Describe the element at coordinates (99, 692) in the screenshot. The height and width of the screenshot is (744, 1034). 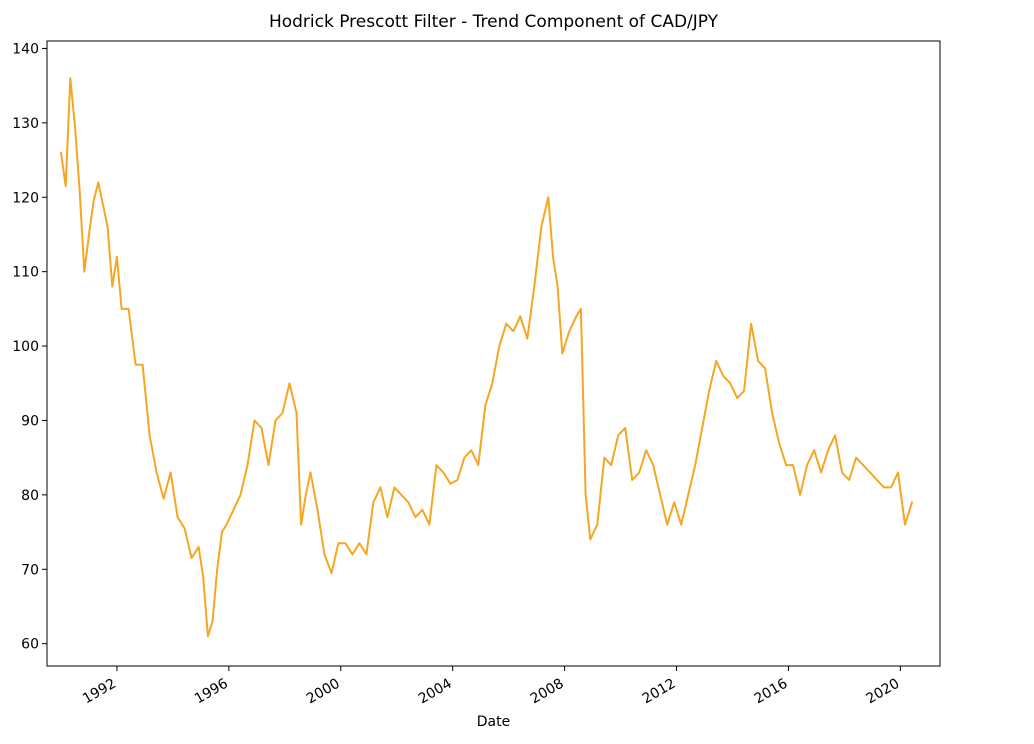
I see `x-tick-label: 1992` at that location.